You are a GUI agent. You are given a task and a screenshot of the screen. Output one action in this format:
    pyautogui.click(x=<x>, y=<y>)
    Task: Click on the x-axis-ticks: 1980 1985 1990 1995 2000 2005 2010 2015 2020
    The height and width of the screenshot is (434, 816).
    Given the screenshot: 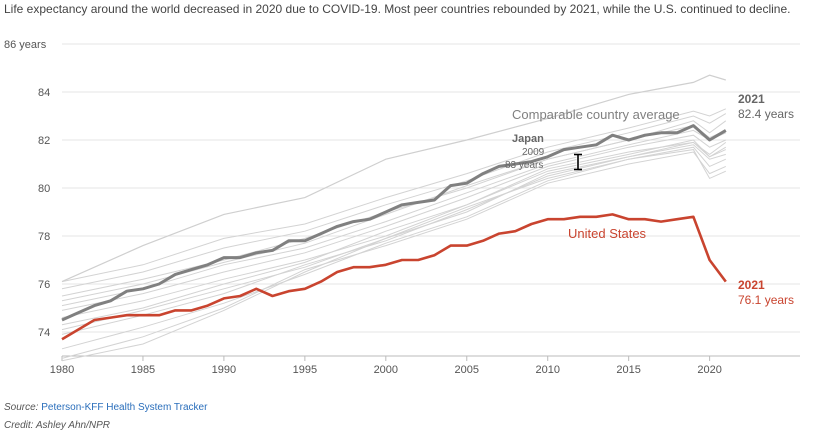 What is the action you would take?
    pyautogui.click(x=386, y=366)
    